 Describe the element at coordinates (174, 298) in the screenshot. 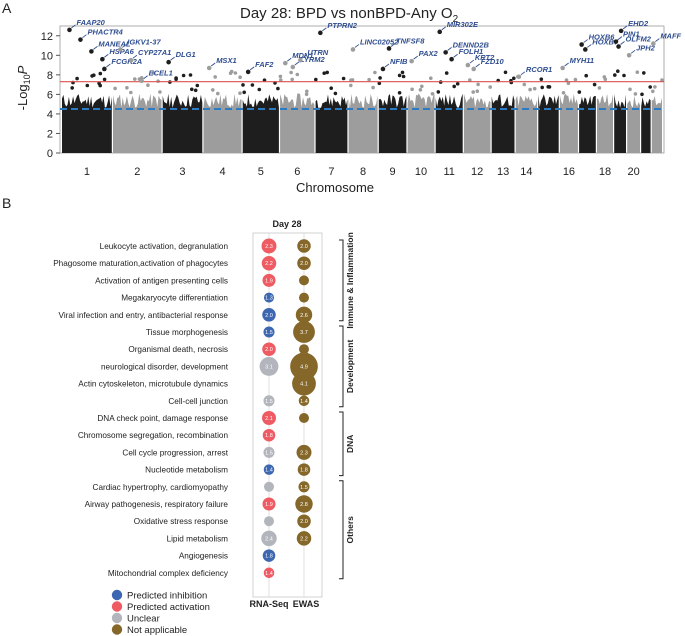

I see `pathway-label: Megakaryocyte differentiation` at that location.